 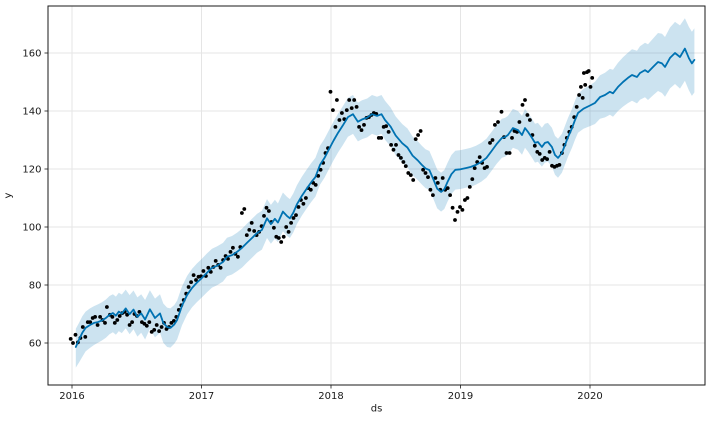 What do you see at coordinates (201, 396) in the screenshot?
I see `x-tick-label: 2017` at bounding box center [201, 396].